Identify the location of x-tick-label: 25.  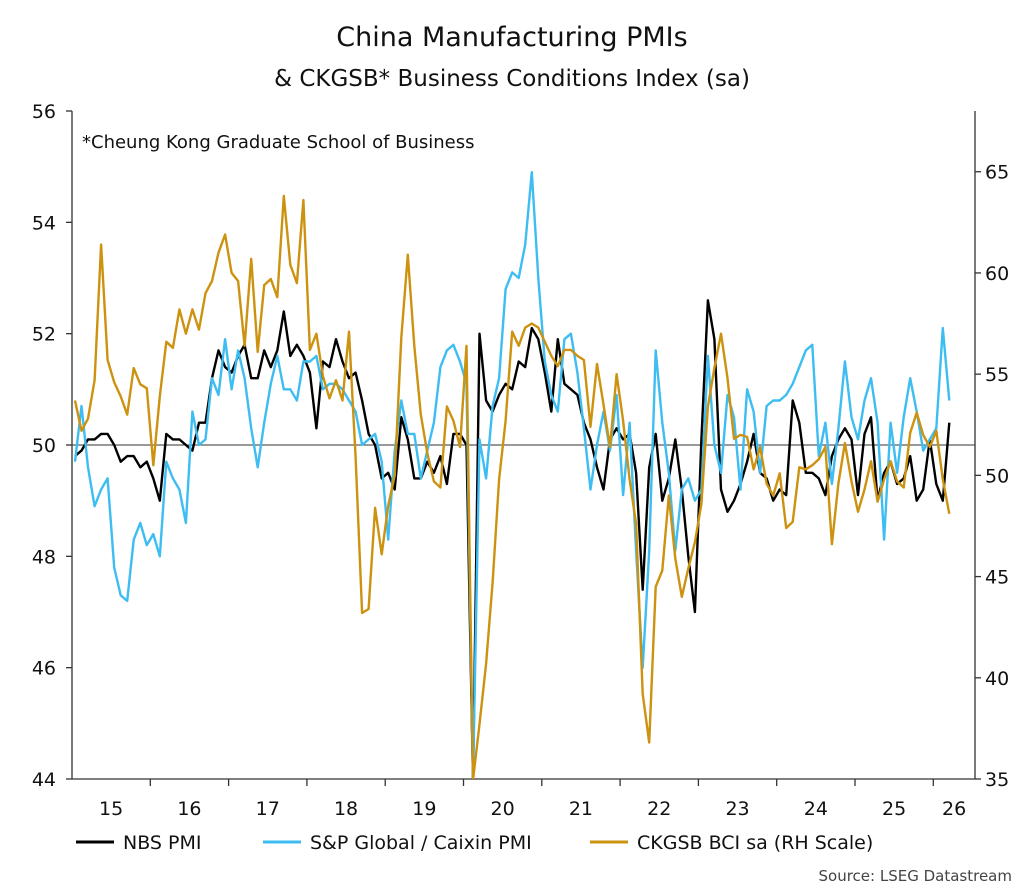
(894, 809).